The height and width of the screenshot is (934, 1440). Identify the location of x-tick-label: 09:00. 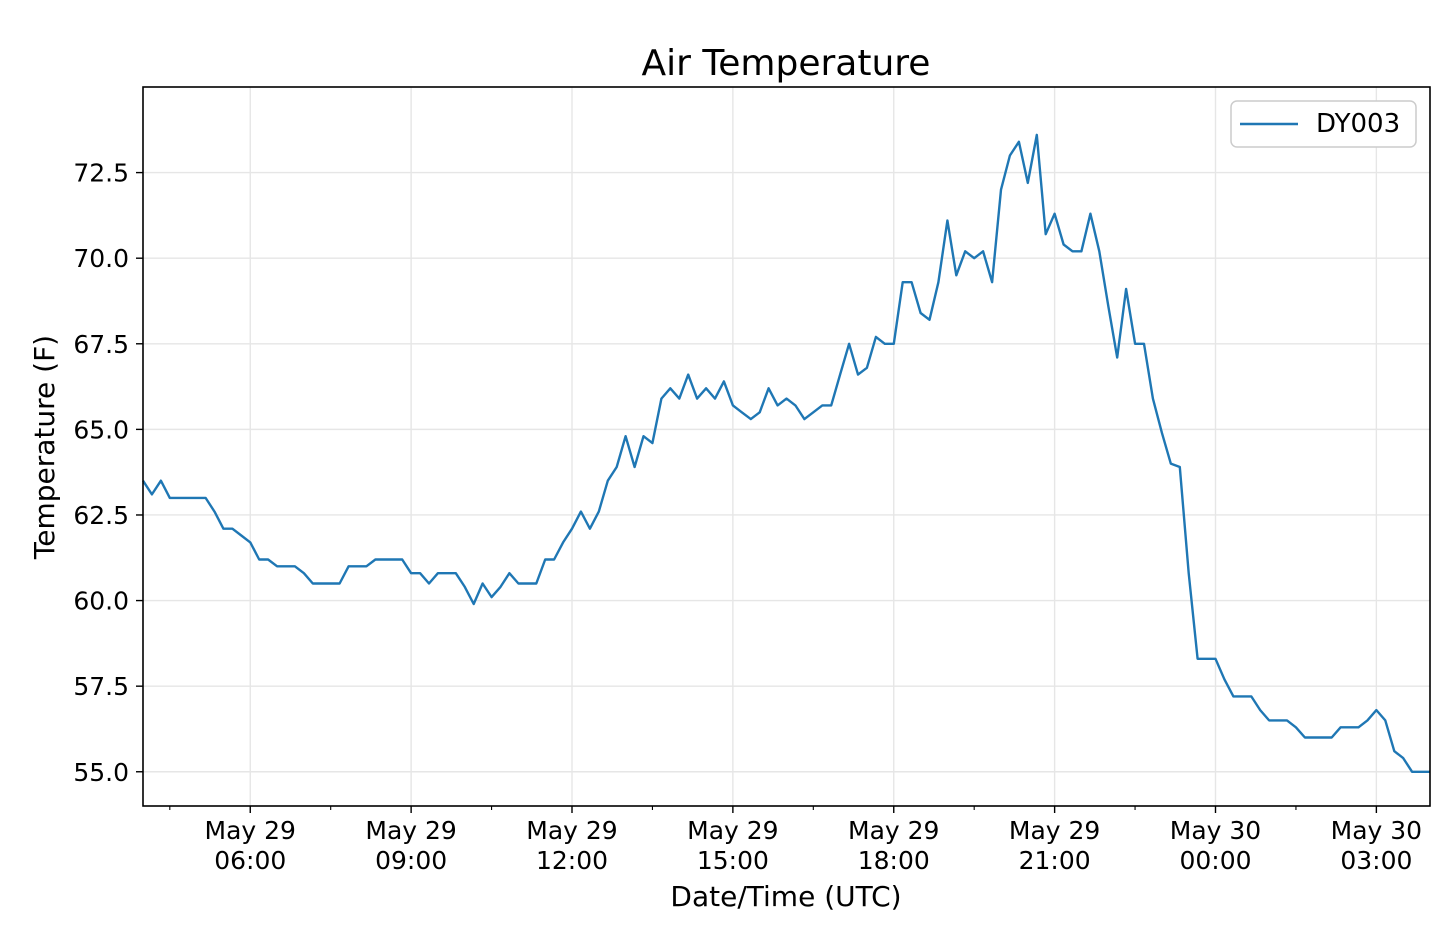
(411, 860).